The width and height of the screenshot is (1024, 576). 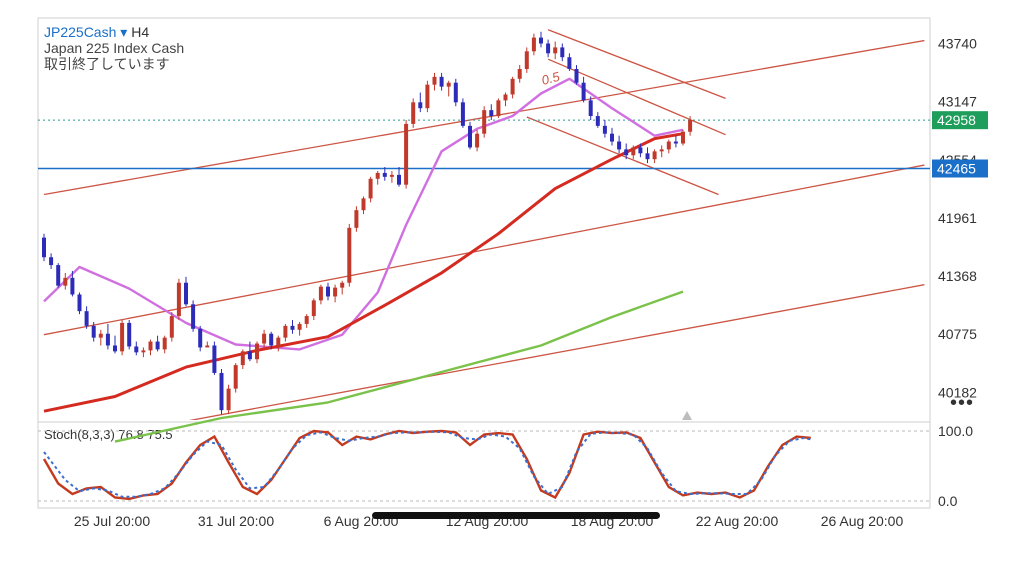 What do you see at coordinates (962, 403) in the screenshot?
I see `more-options-icon: •••` at bounding box center [962, 403].